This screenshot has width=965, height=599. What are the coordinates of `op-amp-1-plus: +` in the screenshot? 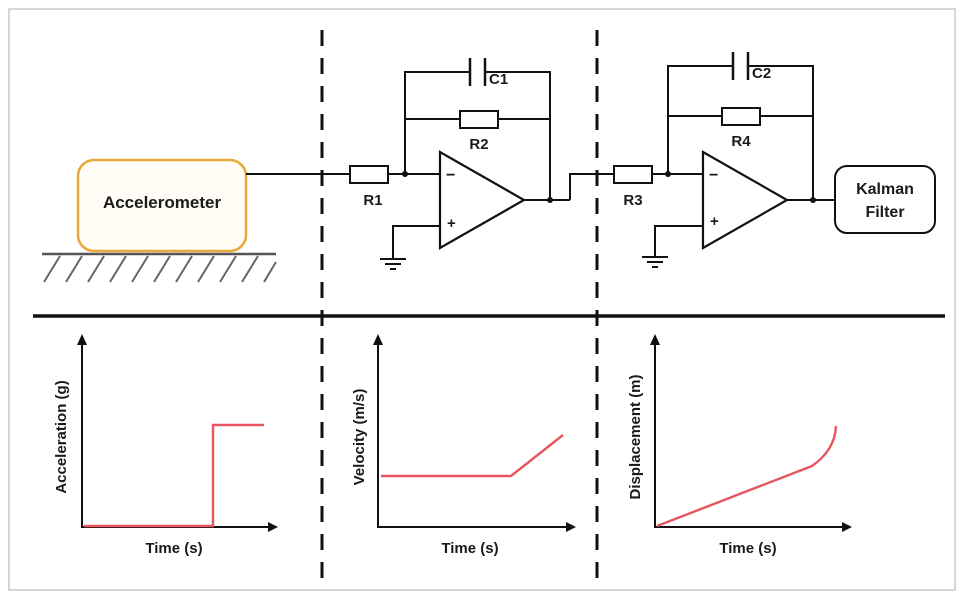 It's located at (451, 223).